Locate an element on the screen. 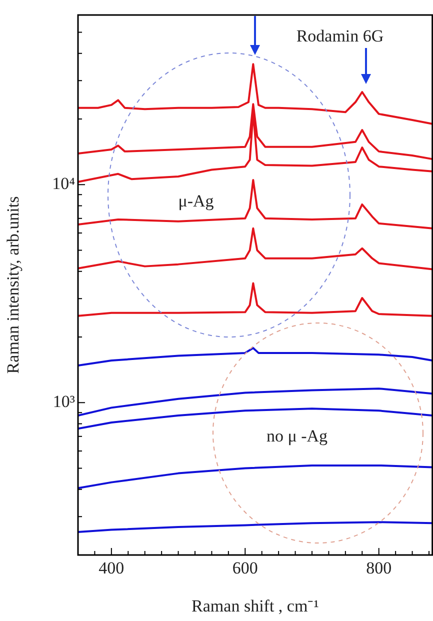 The height and width of the screenshot is (621, 433). x-tick-label: 400 is located at coordinates (111, 568).